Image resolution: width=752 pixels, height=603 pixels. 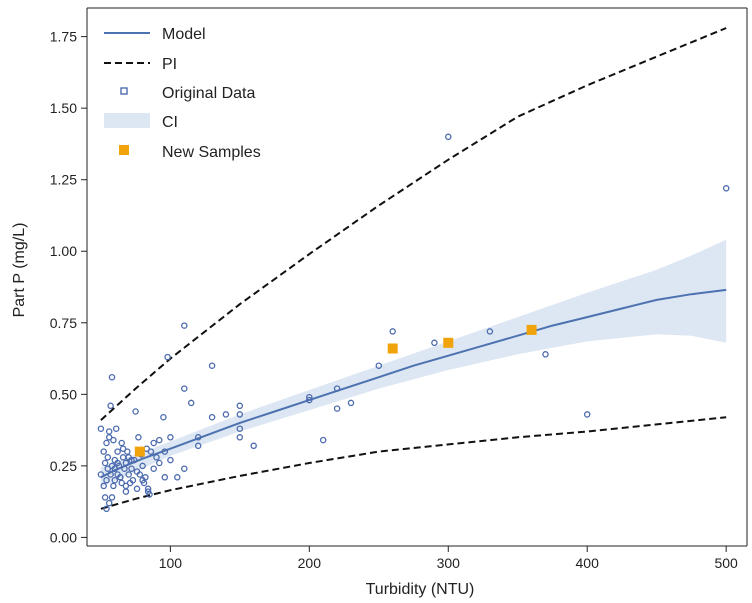 What do you see at coordinates (184, 34) in the screenshot?
I see `legend-model-label: Model` at bounding box center [184, 34].